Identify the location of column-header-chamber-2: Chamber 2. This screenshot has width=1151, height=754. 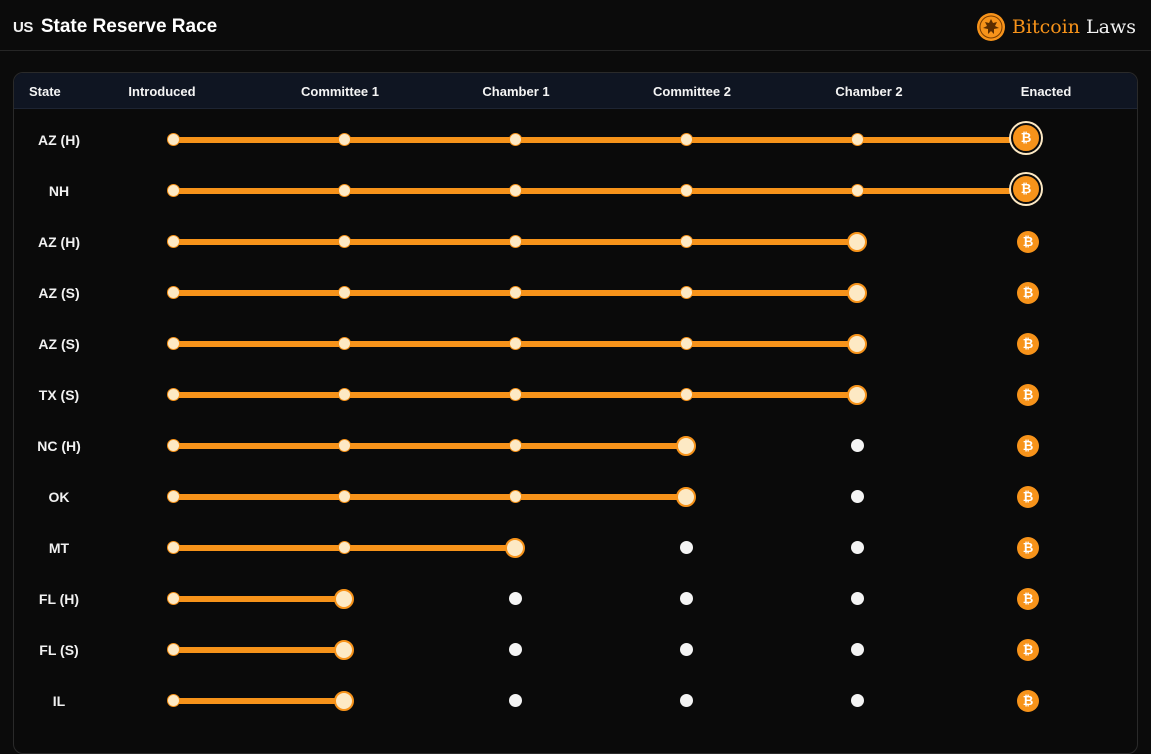
(869, 91).